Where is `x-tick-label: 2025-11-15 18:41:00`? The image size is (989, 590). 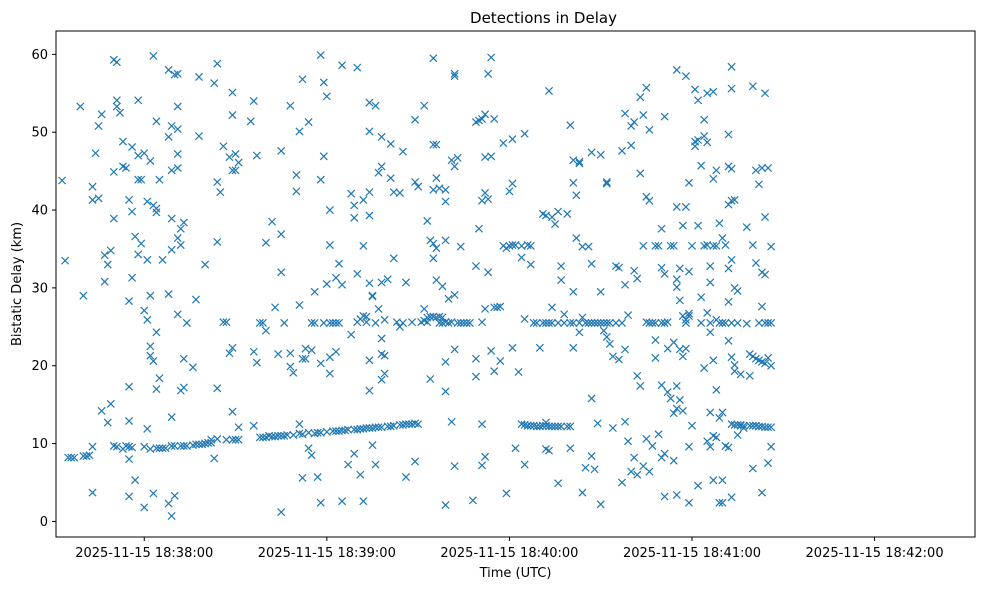 x-tick-label: 2025-11-15 18:41:00 is located at coordinates (692, 553).